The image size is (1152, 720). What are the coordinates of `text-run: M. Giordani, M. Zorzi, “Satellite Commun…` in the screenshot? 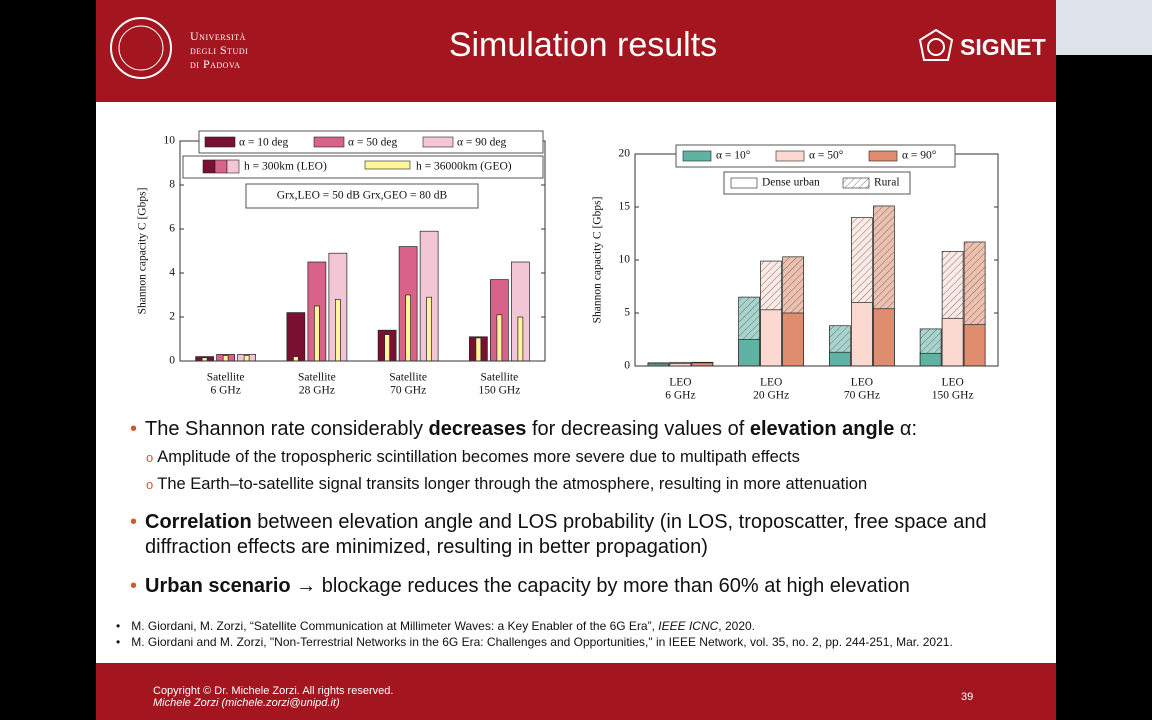 It's located at (395, 626).